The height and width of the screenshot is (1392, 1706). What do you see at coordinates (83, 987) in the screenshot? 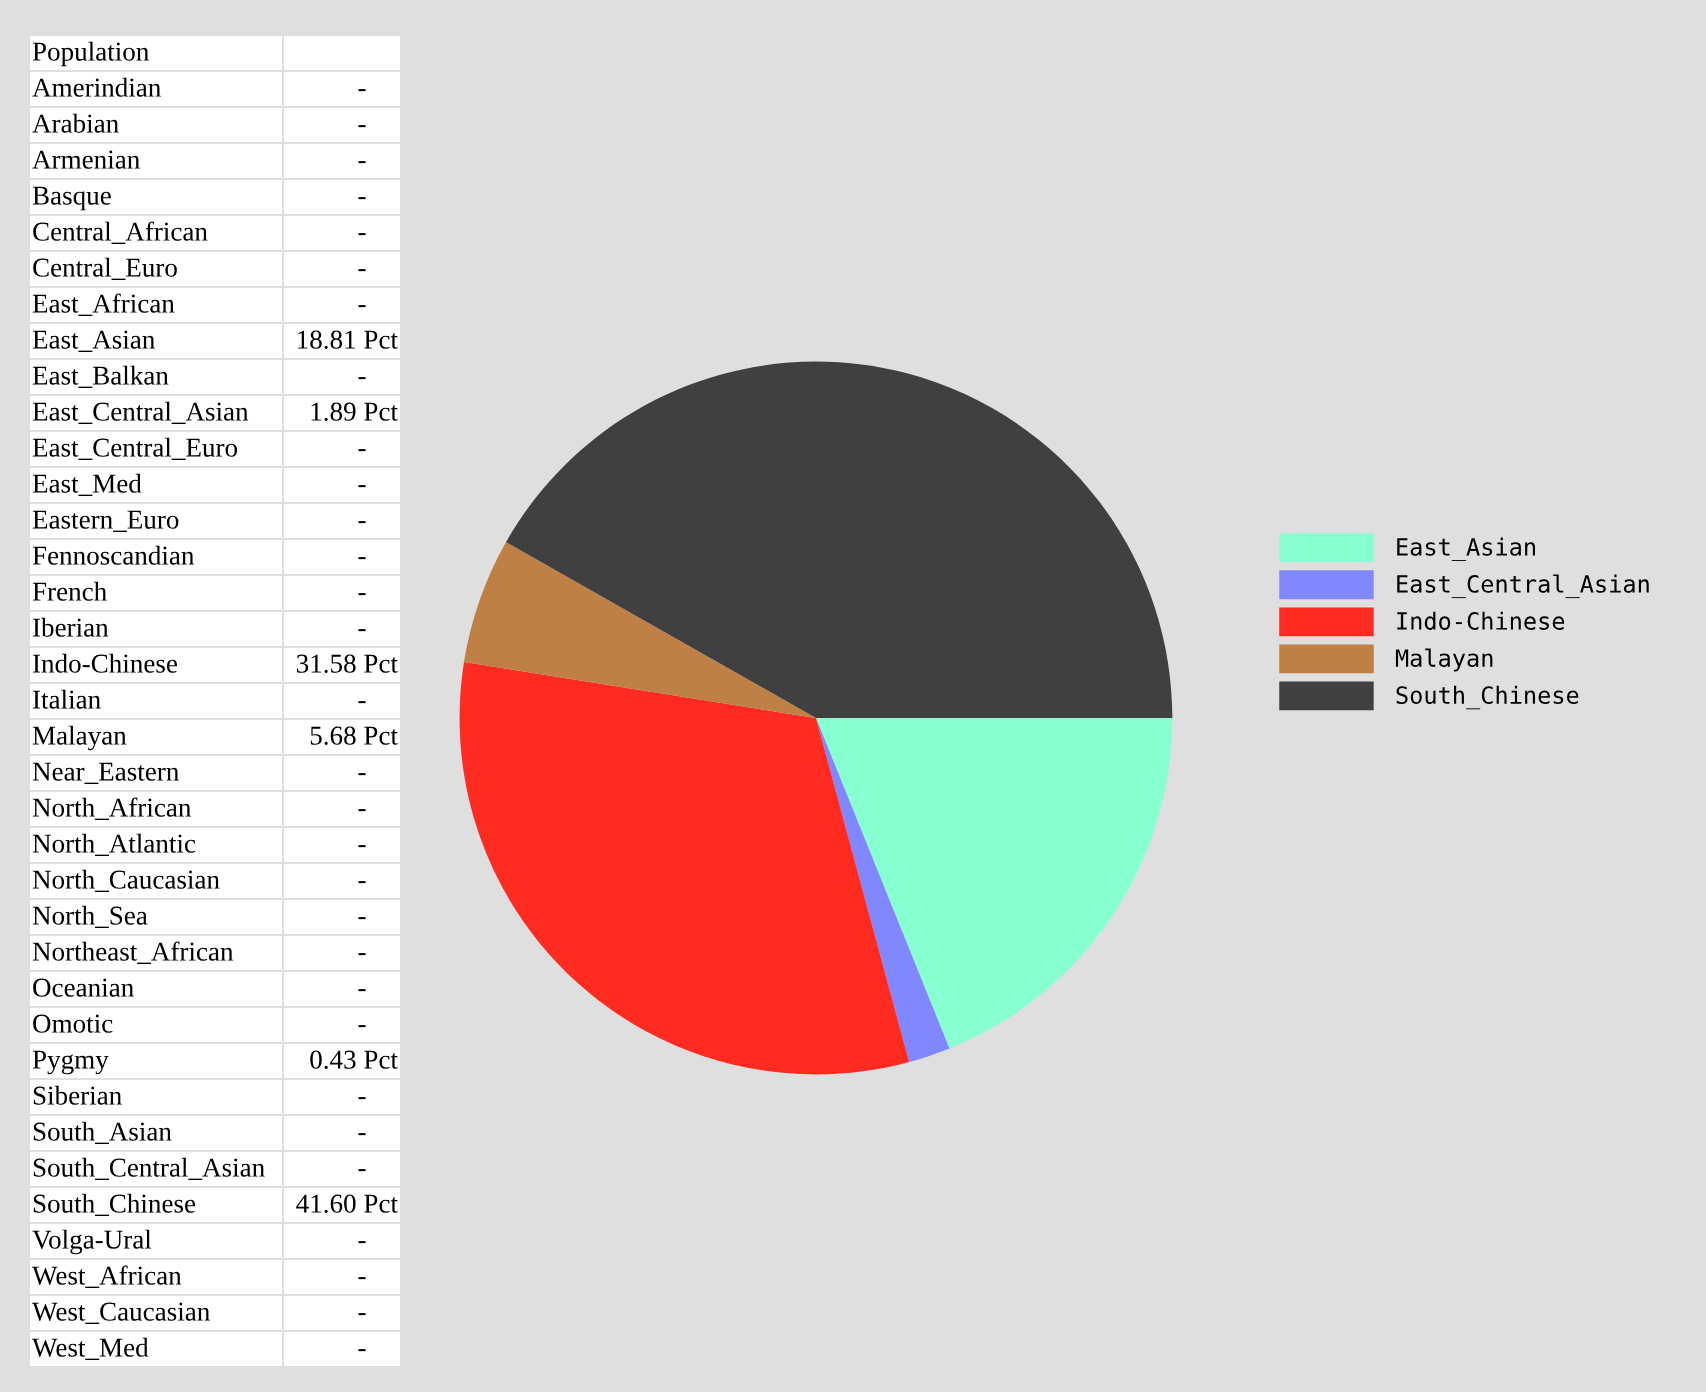
I see `category-label: Oceanian` at bounding box center [83, 987].